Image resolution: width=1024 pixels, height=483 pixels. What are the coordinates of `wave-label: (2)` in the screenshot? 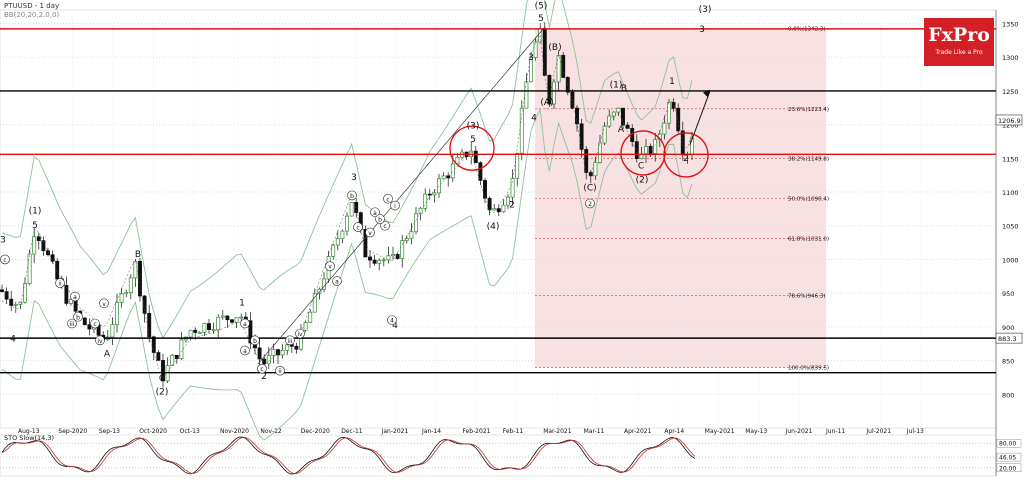 It's located at (162, 392).